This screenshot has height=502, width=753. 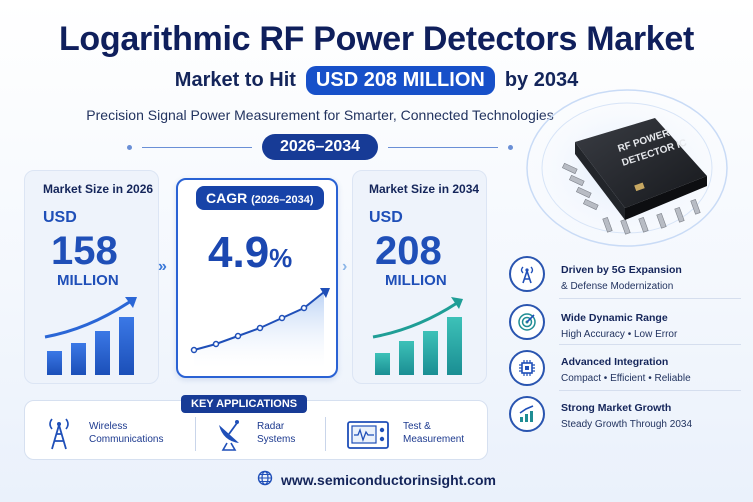 I want to click on globe-icon, so click(x=265, y=479).